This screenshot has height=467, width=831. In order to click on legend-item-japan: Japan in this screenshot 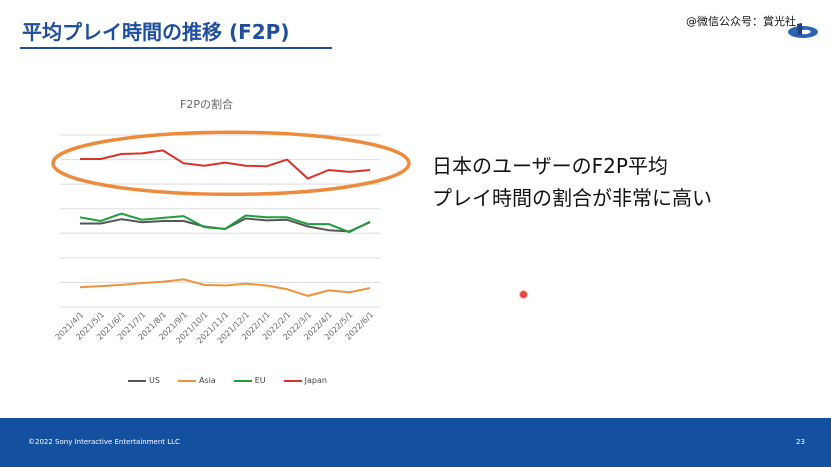, I will do `click(305, 380)`.